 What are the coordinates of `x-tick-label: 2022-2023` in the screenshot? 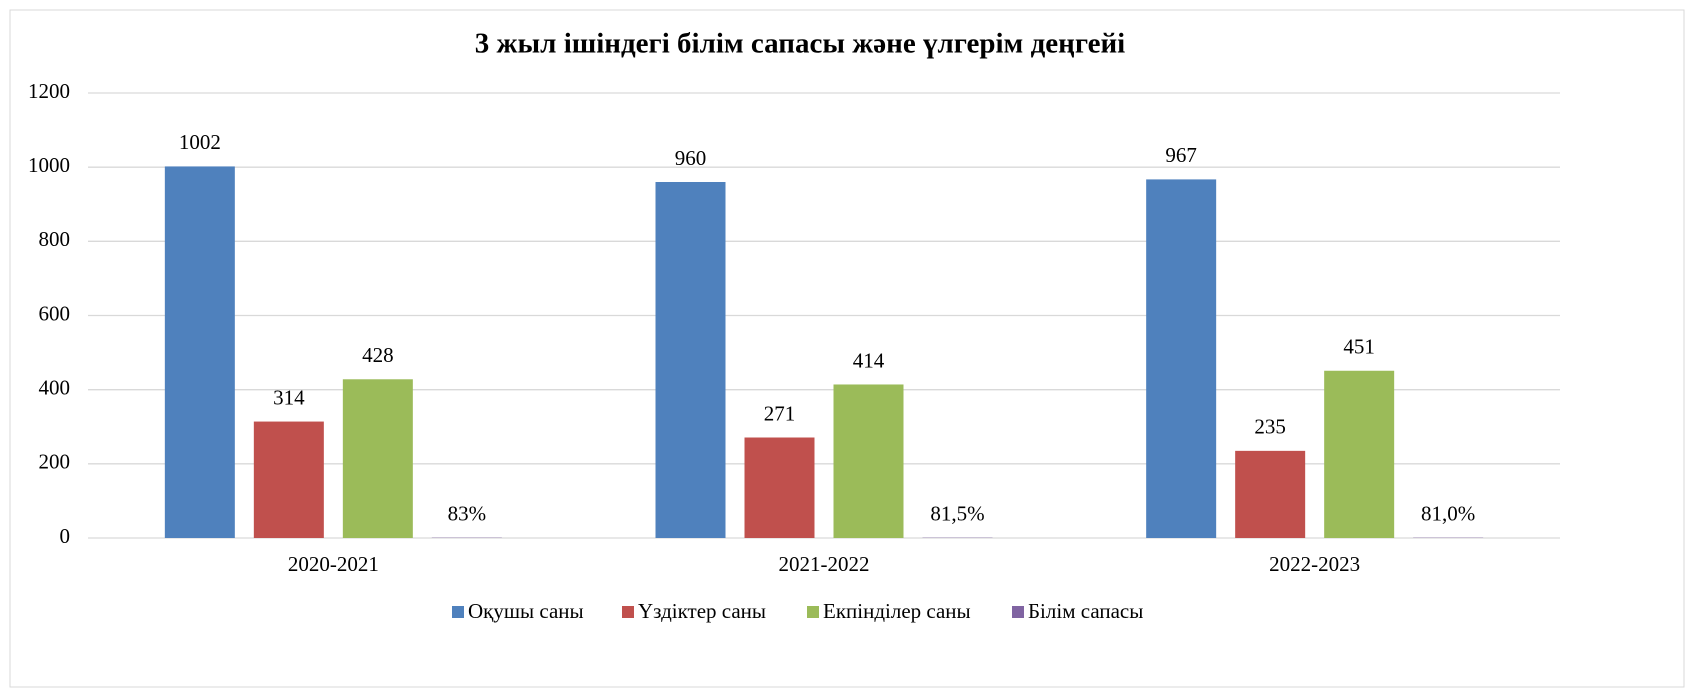 It's located at (1314, 564).